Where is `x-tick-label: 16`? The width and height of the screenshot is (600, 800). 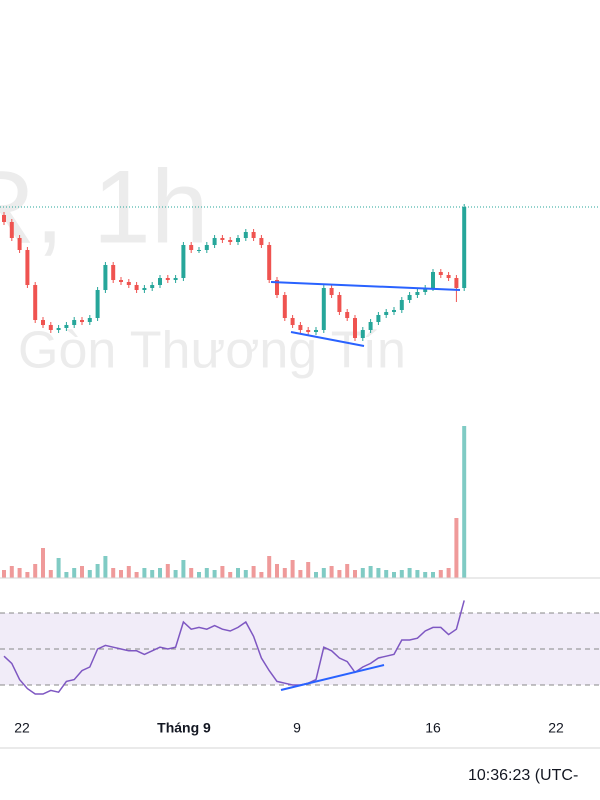
x-tick-label: 16 is located at coordinates (433, 728).